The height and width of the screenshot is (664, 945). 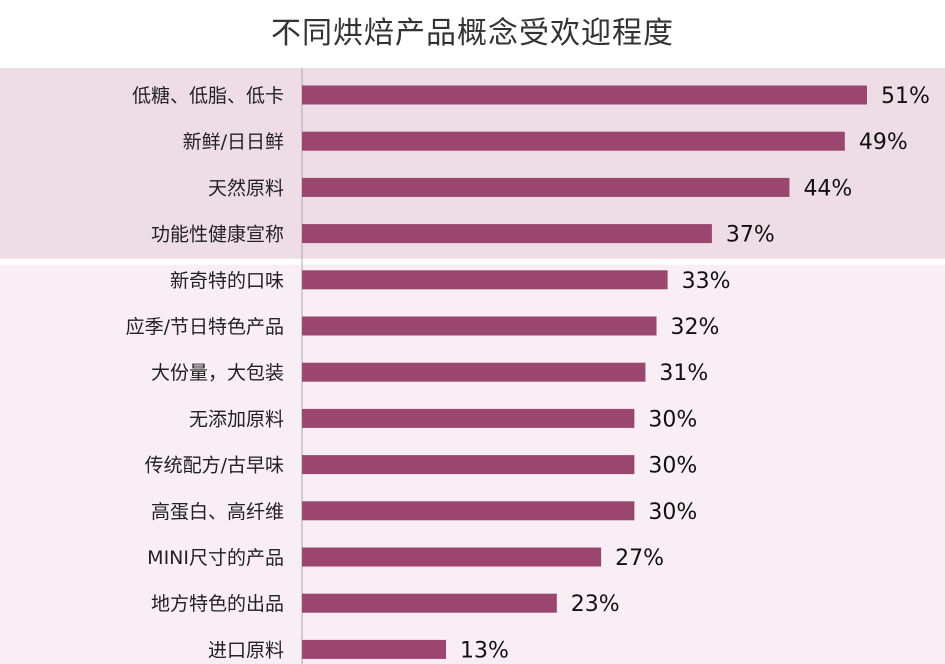 What do you see at coordinates (246, 188) in the screenshot?
I see `category-label: 天然原料` at bounding box center [246, 188].